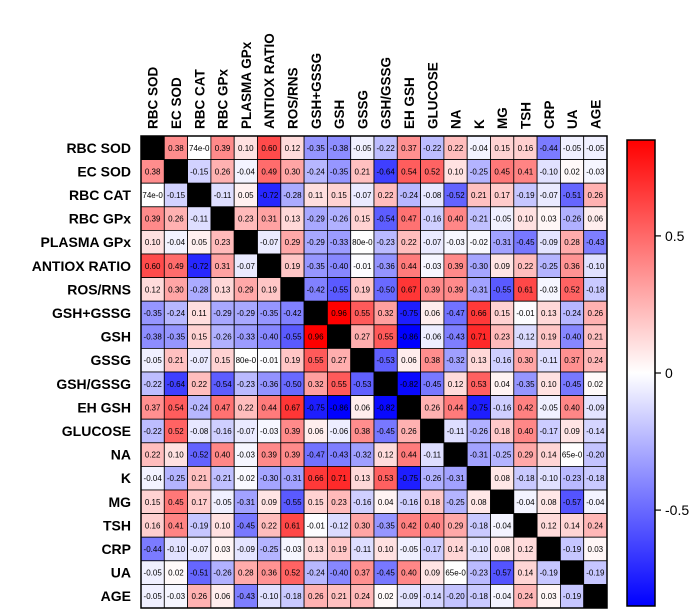  Describe the element at coordinates (316, 91) in the screenshot. I see `column-label: GSH+GSSG` at that location.